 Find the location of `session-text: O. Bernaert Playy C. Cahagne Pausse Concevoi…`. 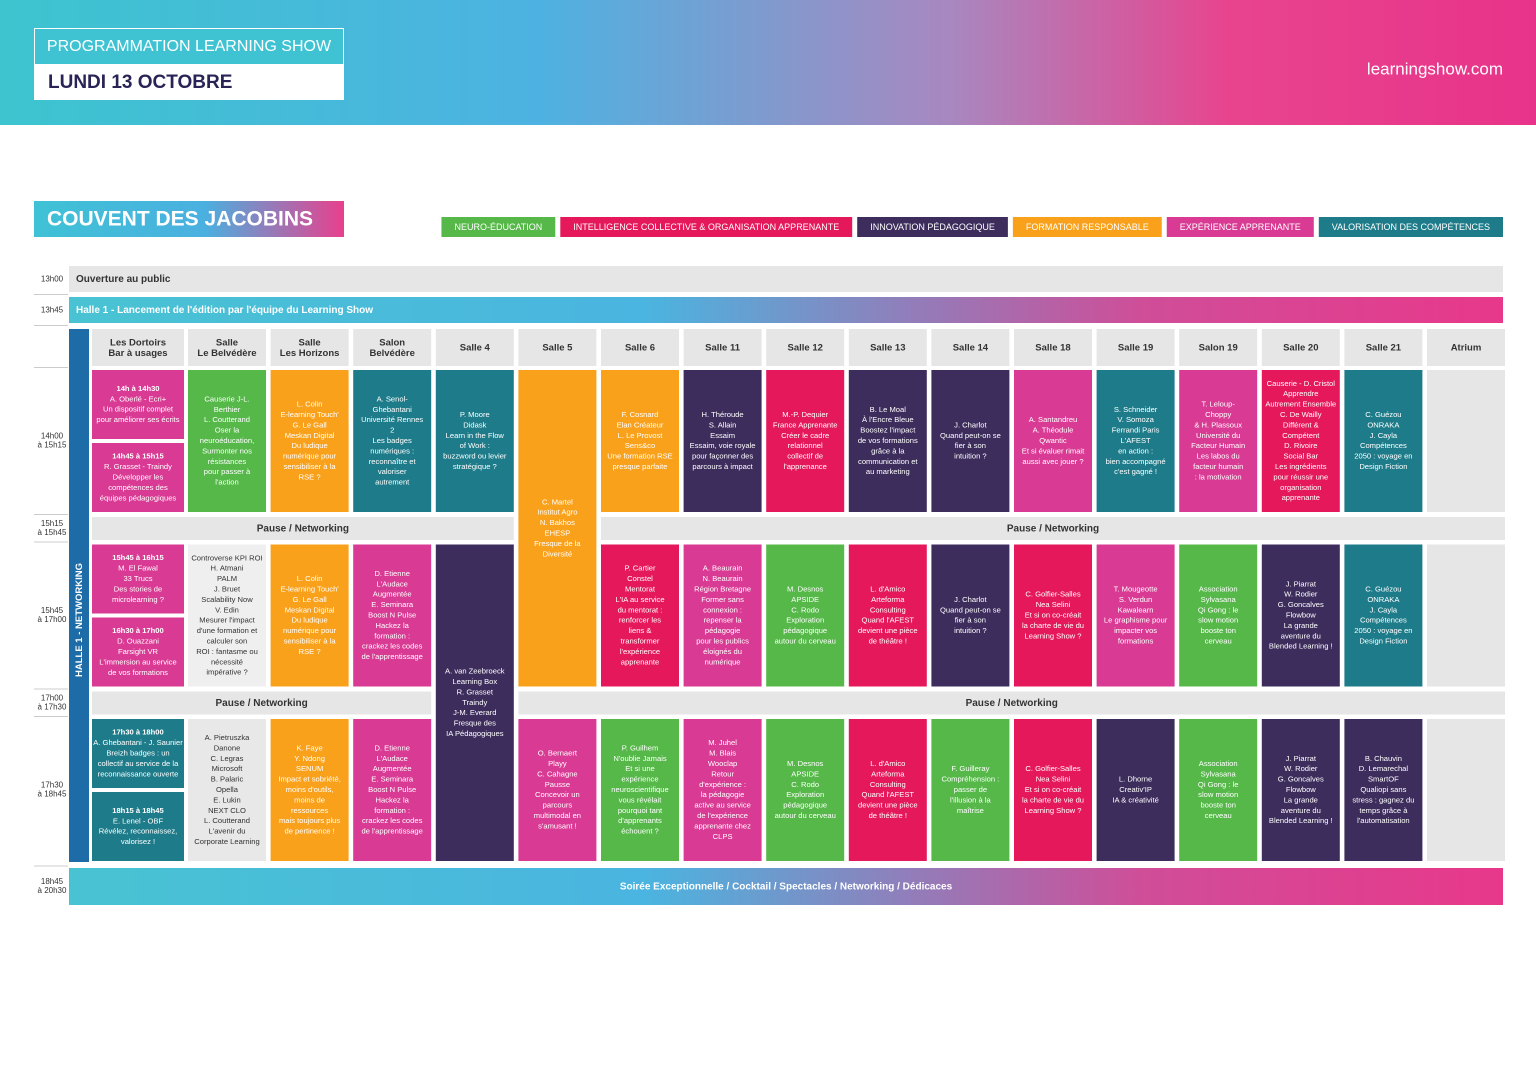

session-text: O. Bernaert Playy C. Cahagne Pausse Concevoi… is located at coordinates (557, 790).